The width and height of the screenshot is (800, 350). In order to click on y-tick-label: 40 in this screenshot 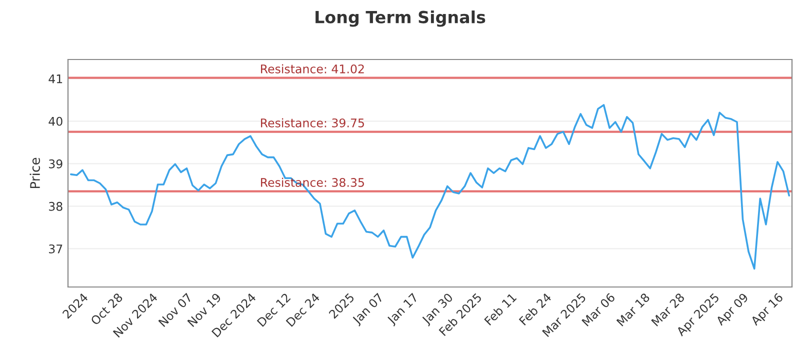, I will do `click(55, 121)`.